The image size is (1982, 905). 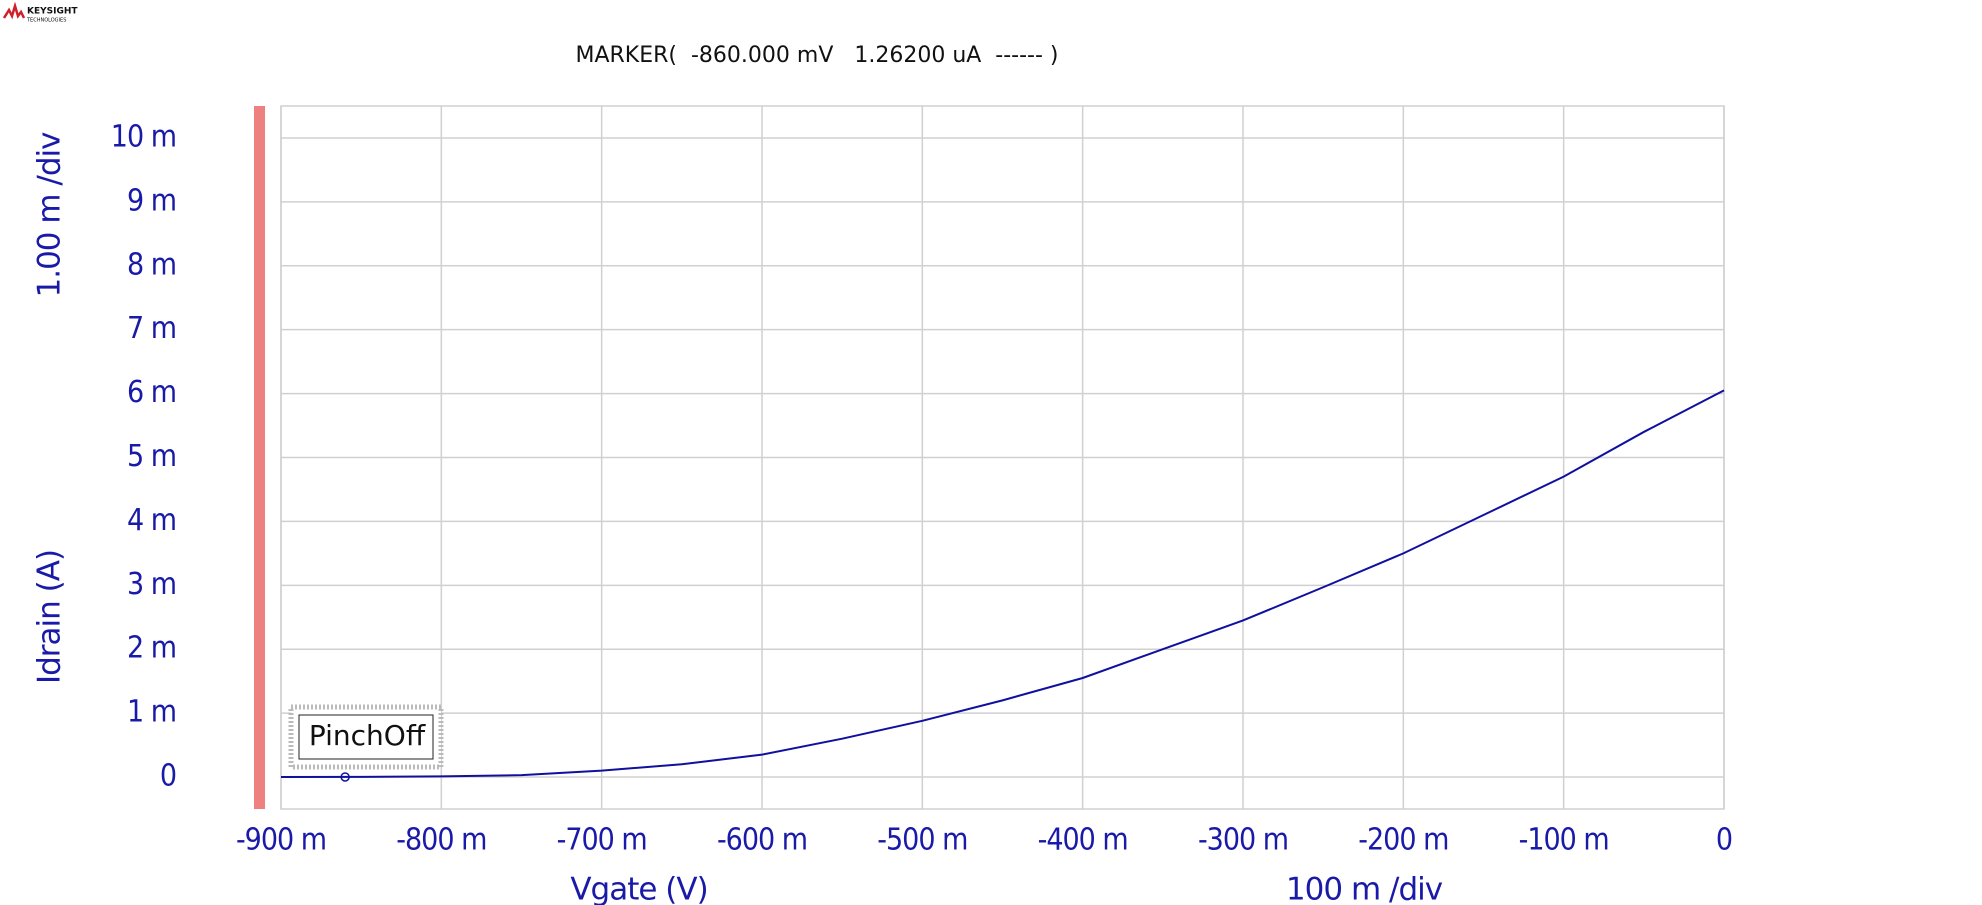 What do you see at coordinates (441, 840) in the screenshot?
I see `x-tick-label: -800 m` at bounding box center [441, 840].